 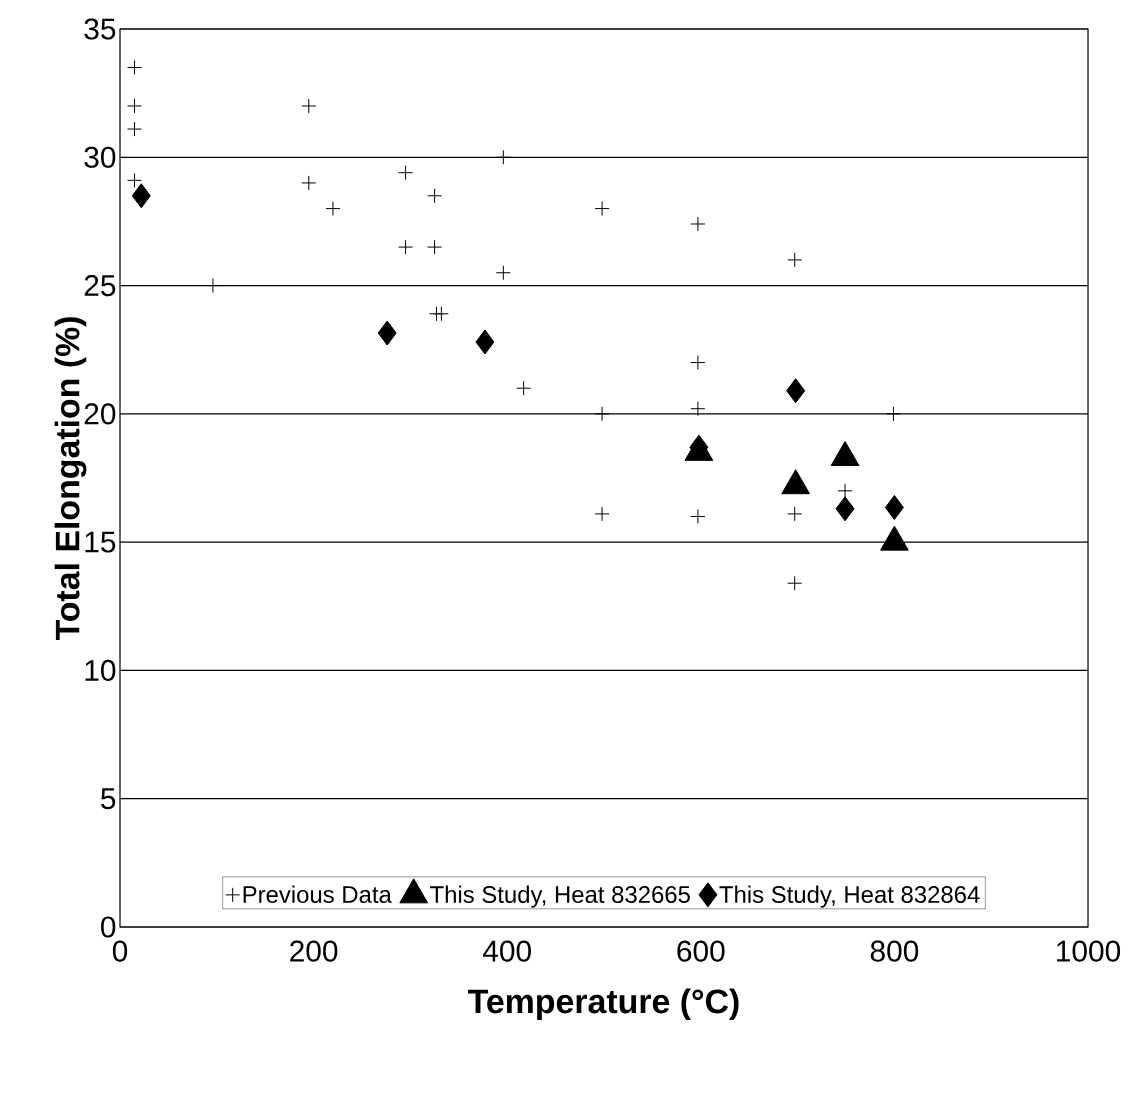 I want to click on y-tick-label: 15, so click(x=100, y=542).